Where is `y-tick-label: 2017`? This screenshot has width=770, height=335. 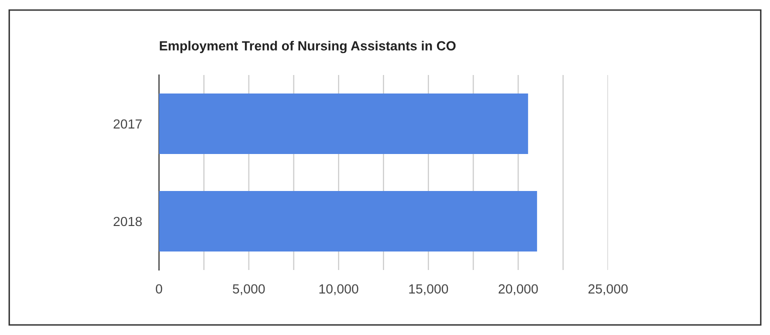
y-tick-label: 2017 is located at coordinates (128, 124).